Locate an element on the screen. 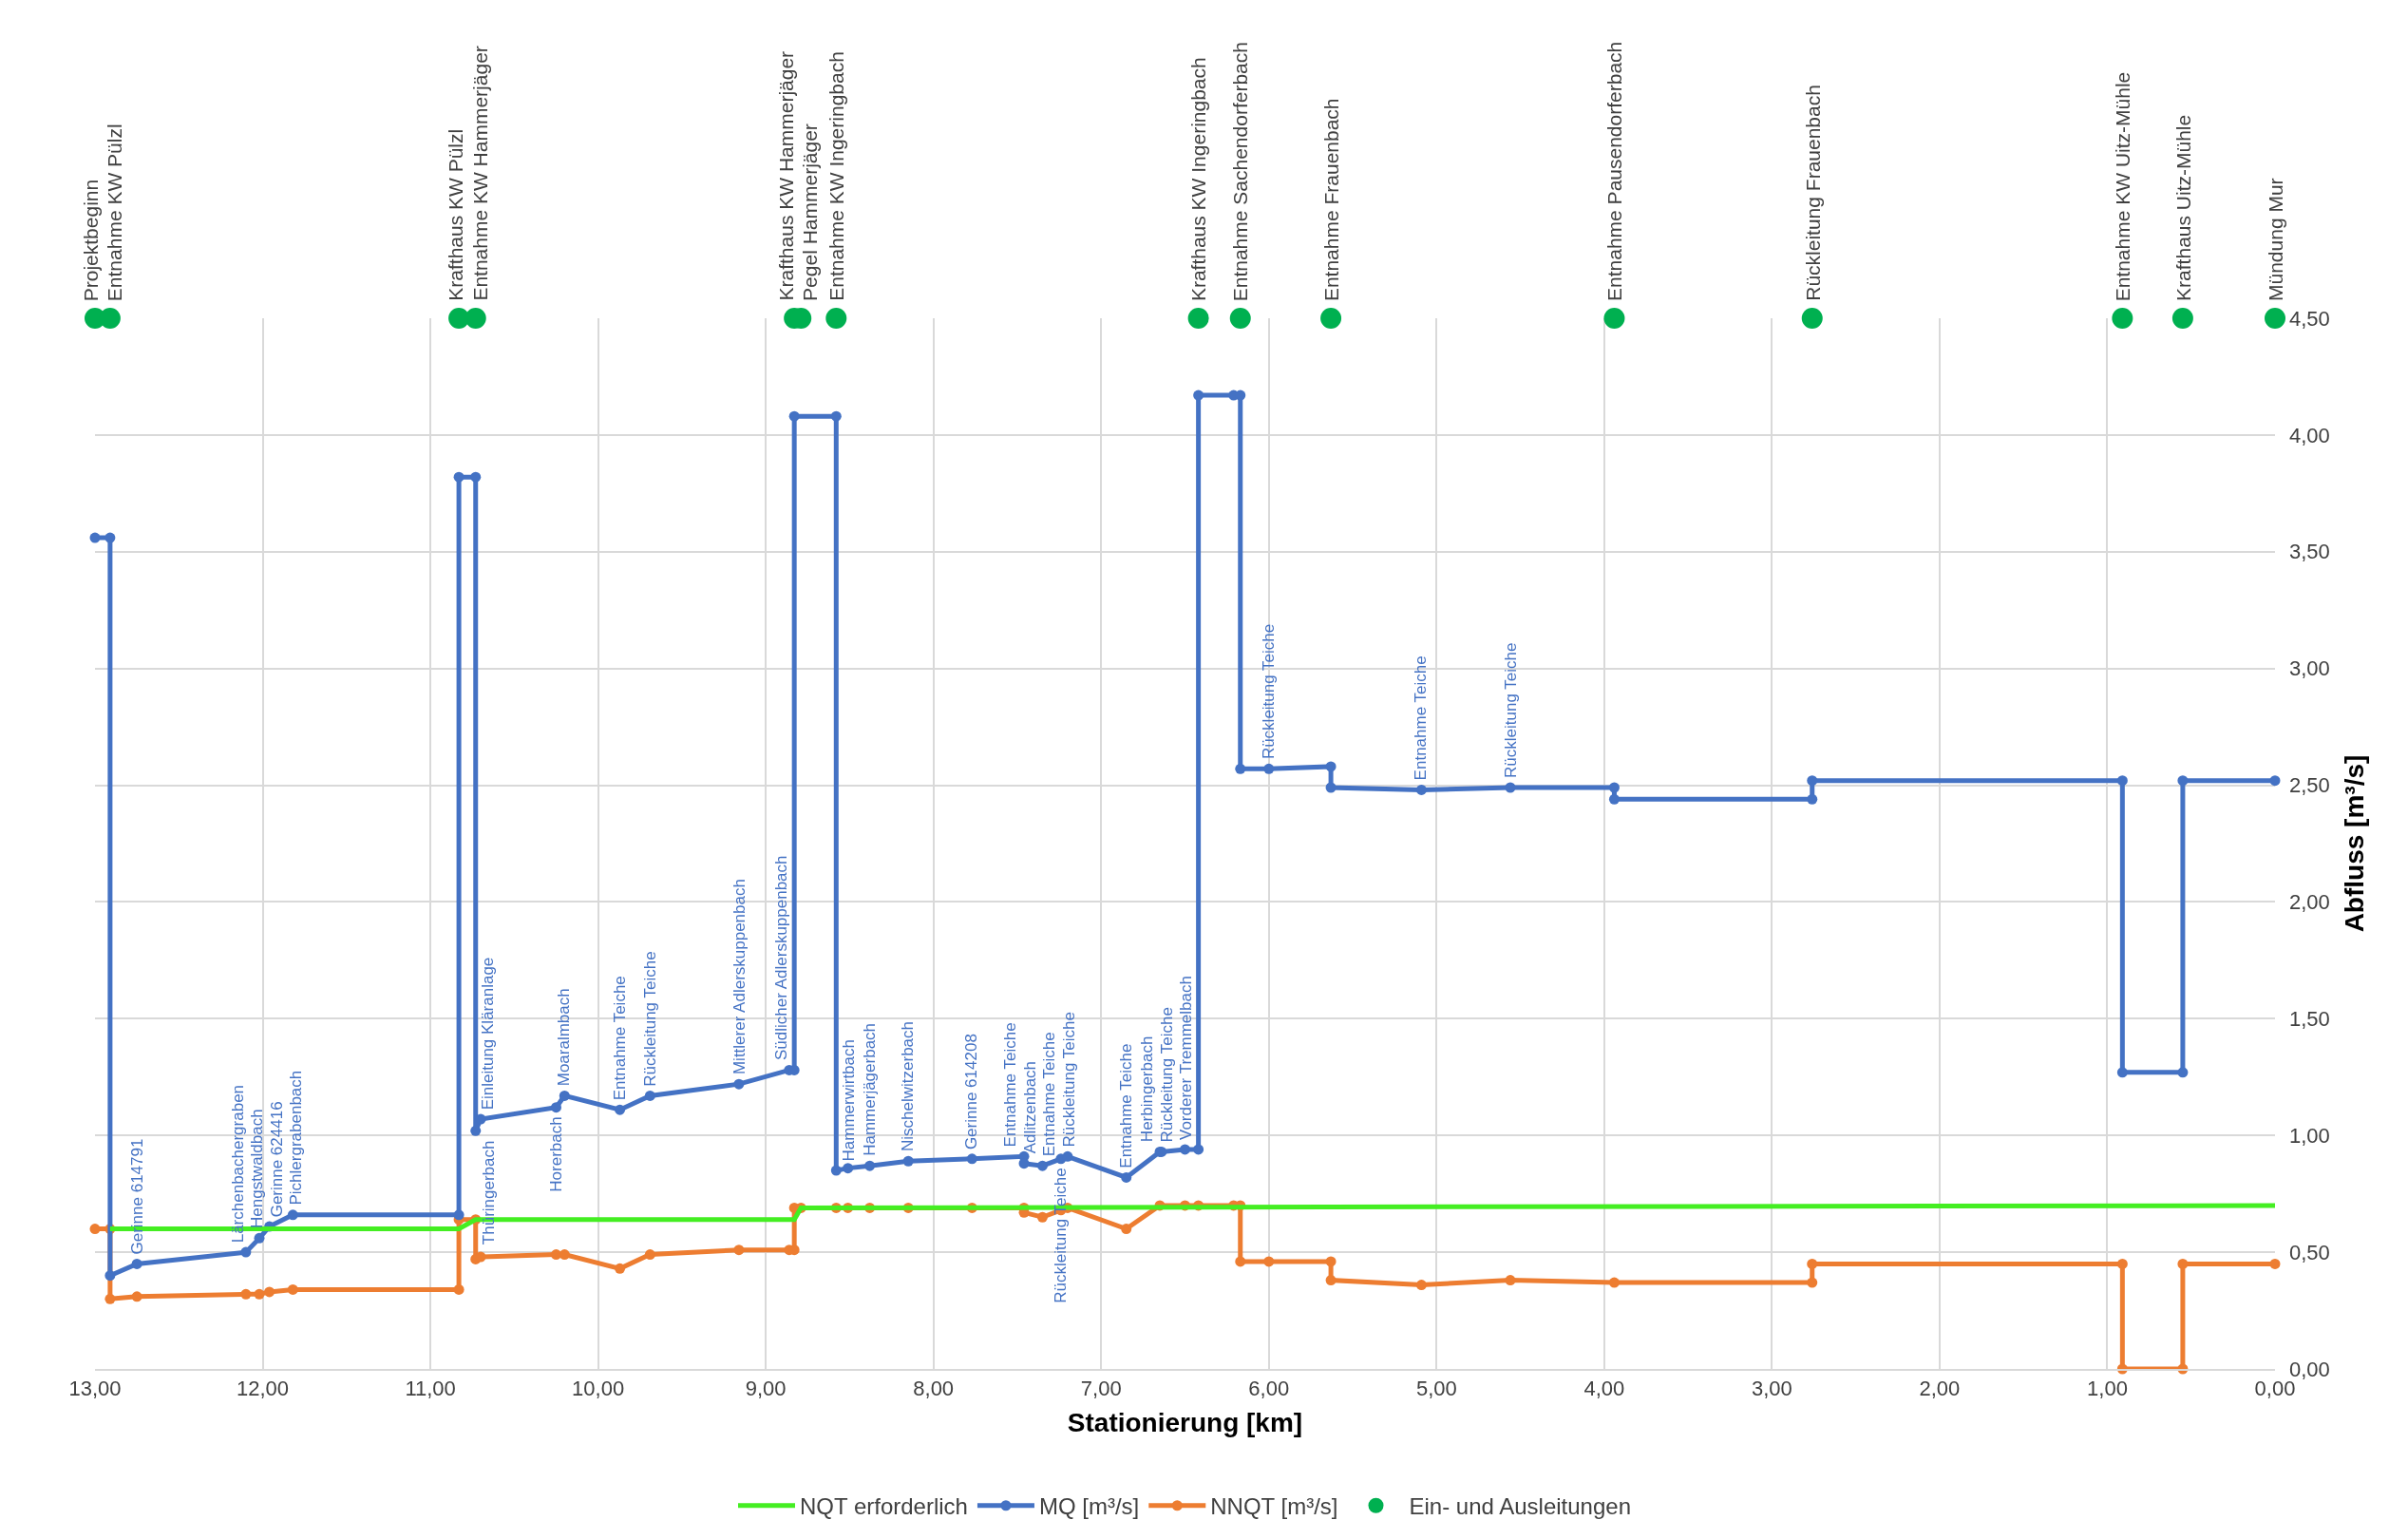 The height and width of the screenshot is (1539, 2408). data-label: Einleitung Kläranlage is located at coordinates (488, 1034).